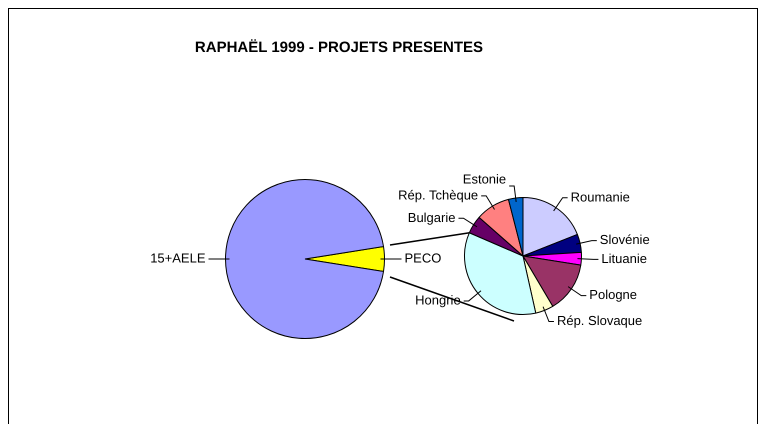  What do you see at coordinates (484, 179) in the screenshot?
I see `slice-label: Estonie` at bounding box center [484, 179].